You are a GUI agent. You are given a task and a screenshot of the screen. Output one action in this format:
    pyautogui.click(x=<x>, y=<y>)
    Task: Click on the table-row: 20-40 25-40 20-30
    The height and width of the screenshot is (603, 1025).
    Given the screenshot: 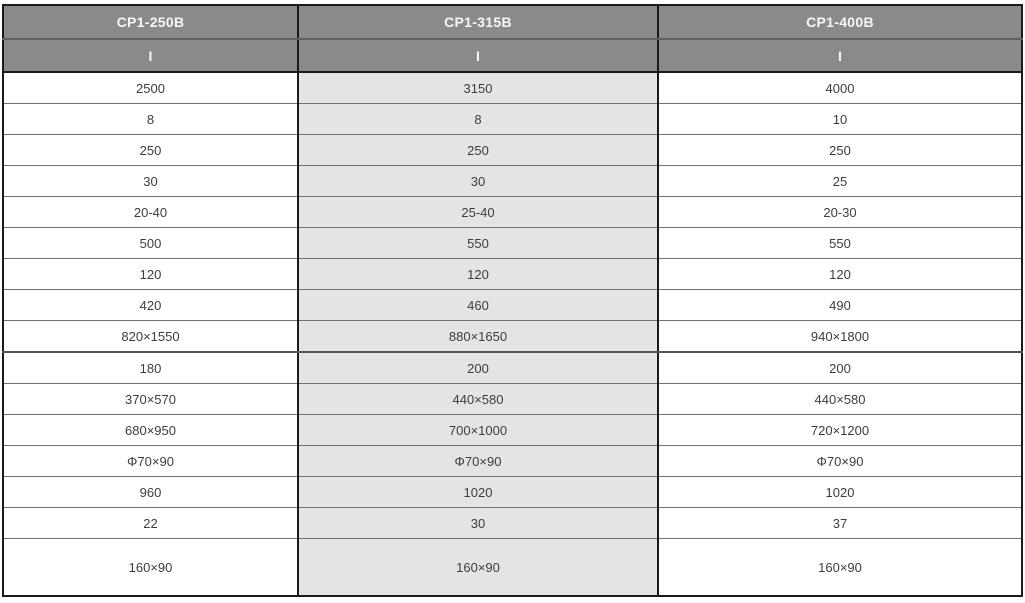 What is the action you would take?
    pyautogui.click(x=512, y=212)
    